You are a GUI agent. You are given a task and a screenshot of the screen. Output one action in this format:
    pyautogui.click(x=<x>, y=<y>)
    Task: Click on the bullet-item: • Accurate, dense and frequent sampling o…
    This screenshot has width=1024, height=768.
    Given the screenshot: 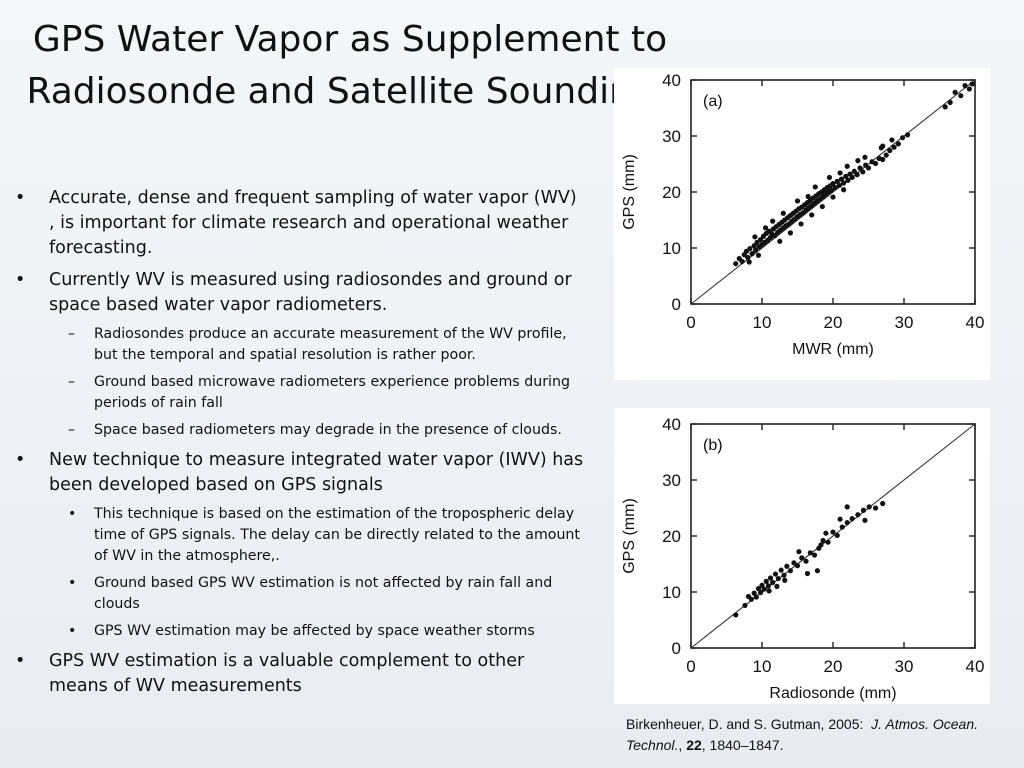 What is the action you would take?
    pyautogui.click(x=299, y=223)
    